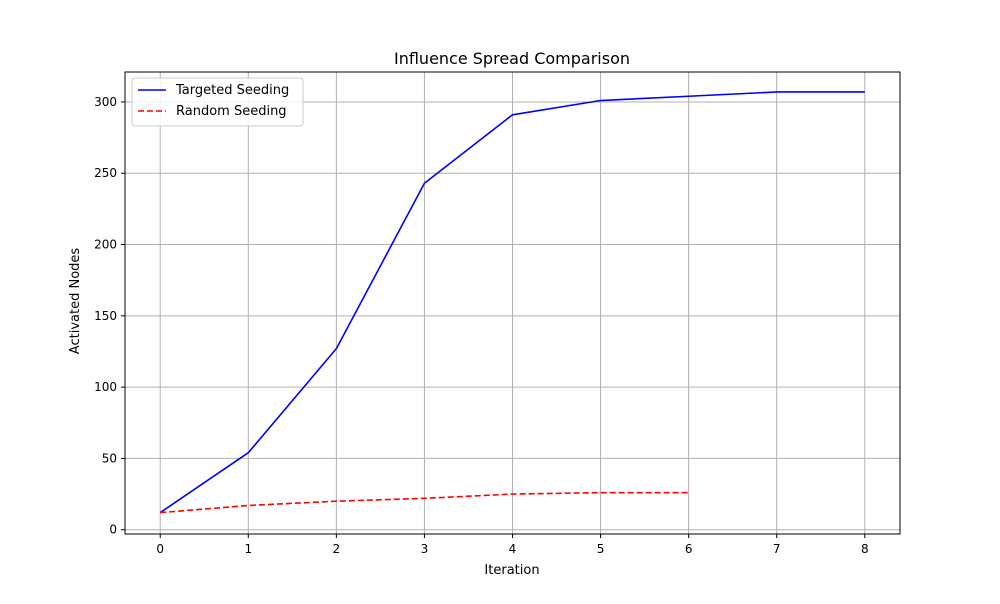 This screenshot has width=1000, height=604. Describe the element at coordinates (337, 549) in the screenshot. I see `x-tick-label: 2` at that location.